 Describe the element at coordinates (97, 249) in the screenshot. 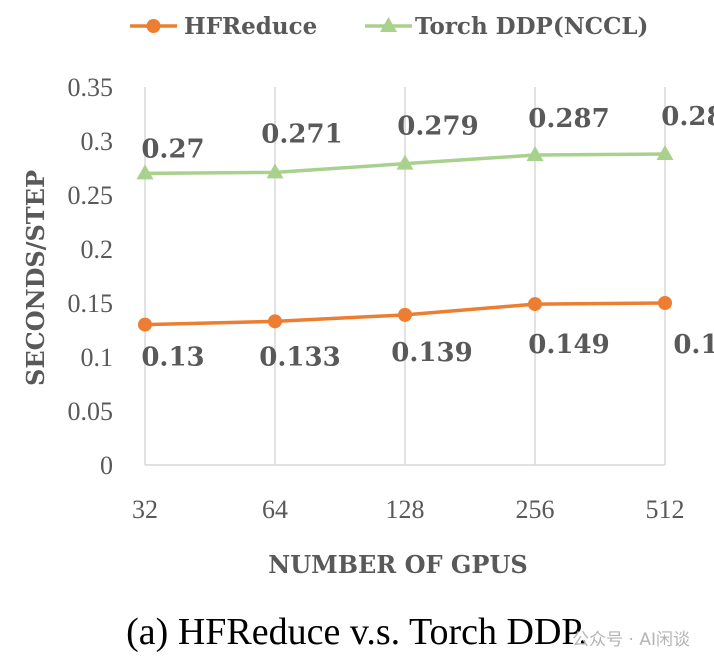

I see `y-tick-label: 0.2` at that location.